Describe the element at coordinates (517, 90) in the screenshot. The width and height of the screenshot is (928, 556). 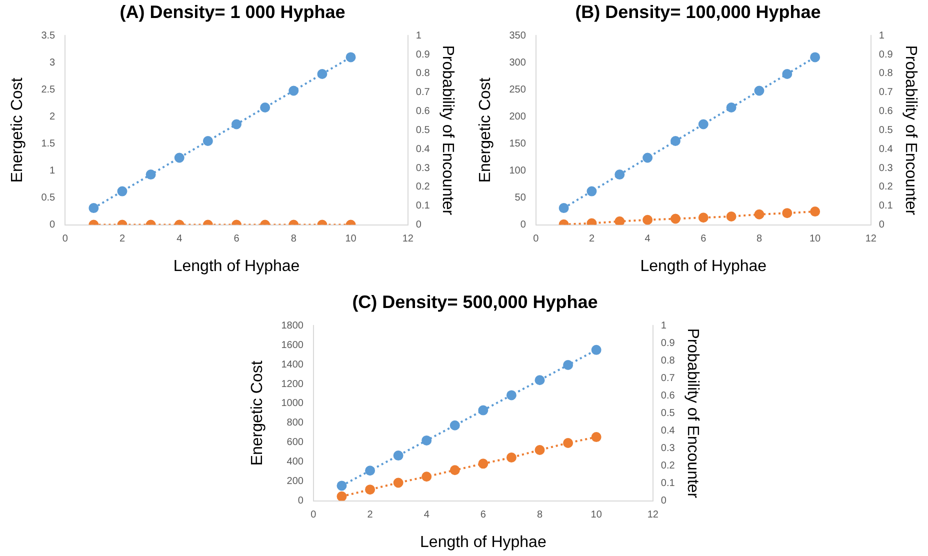
I see `y-tick-label: 250` at that location.